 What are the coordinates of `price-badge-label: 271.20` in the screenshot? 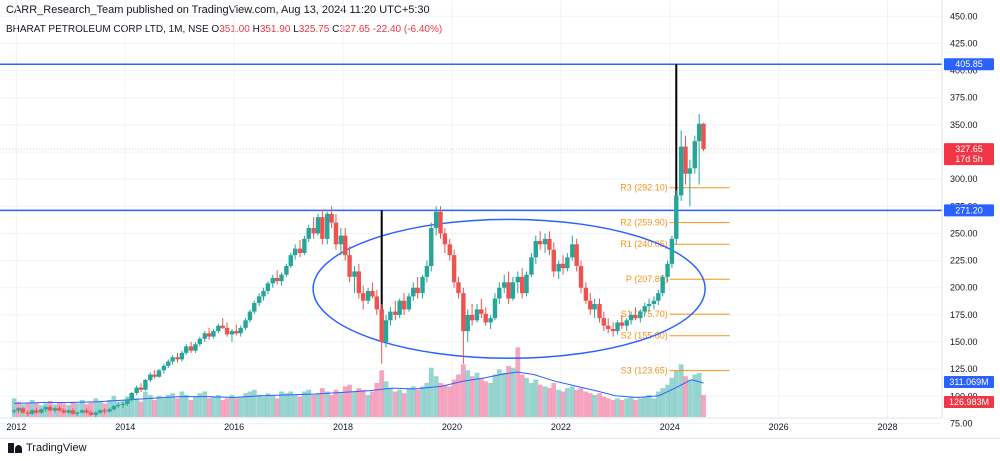 It's located at (969, 210).